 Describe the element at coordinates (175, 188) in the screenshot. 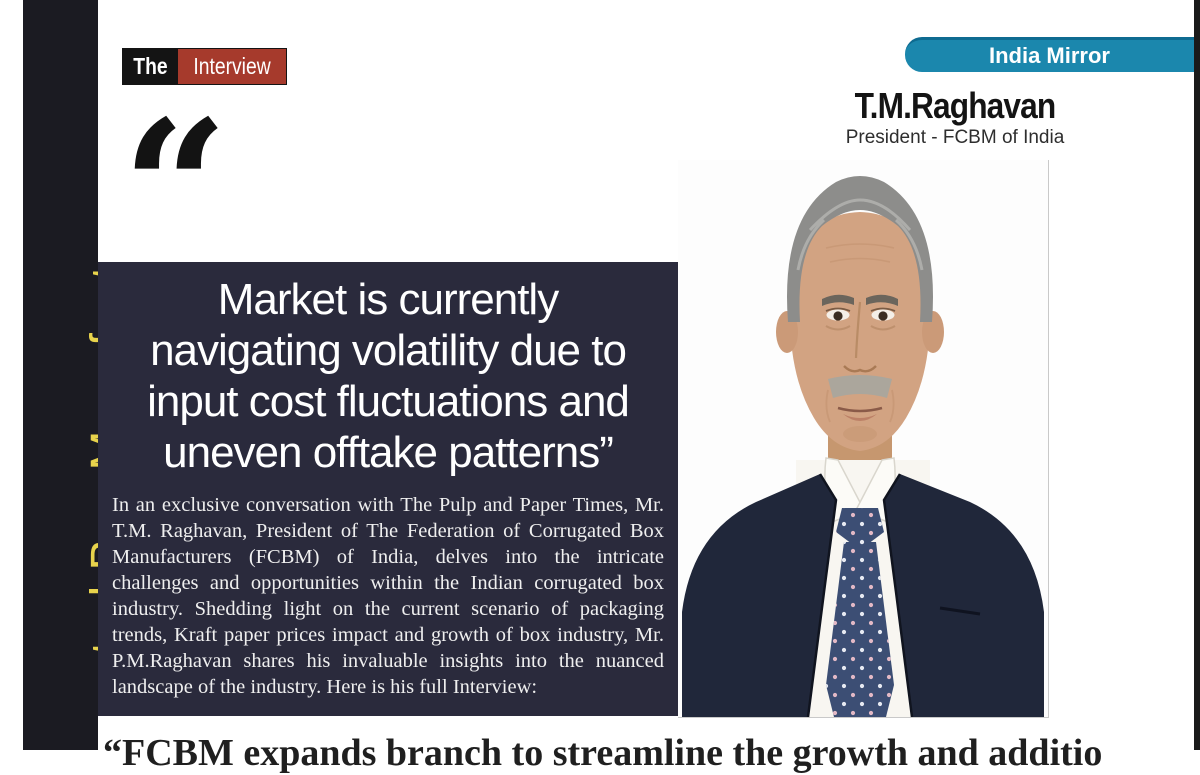

I see `opening-quote-mark: “` at that location.